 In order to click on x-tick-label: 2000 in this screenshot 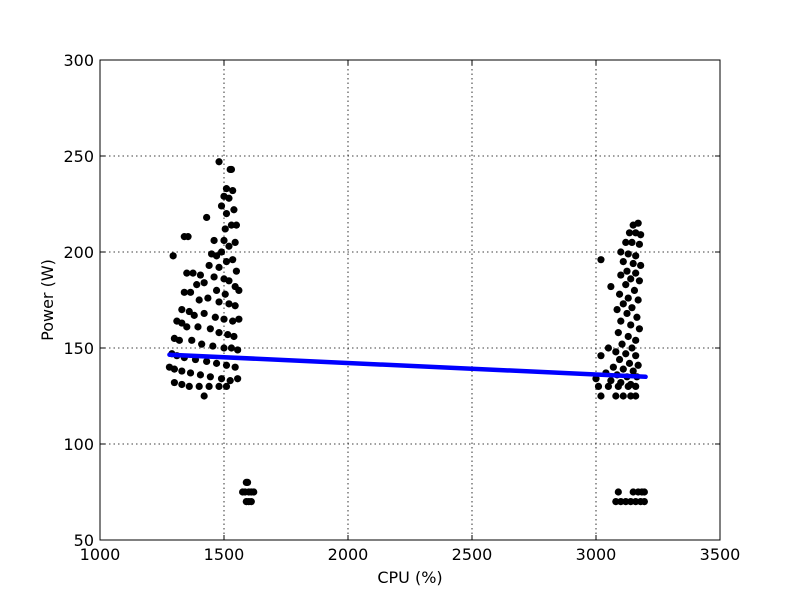, I will do `click(348, 554)`.